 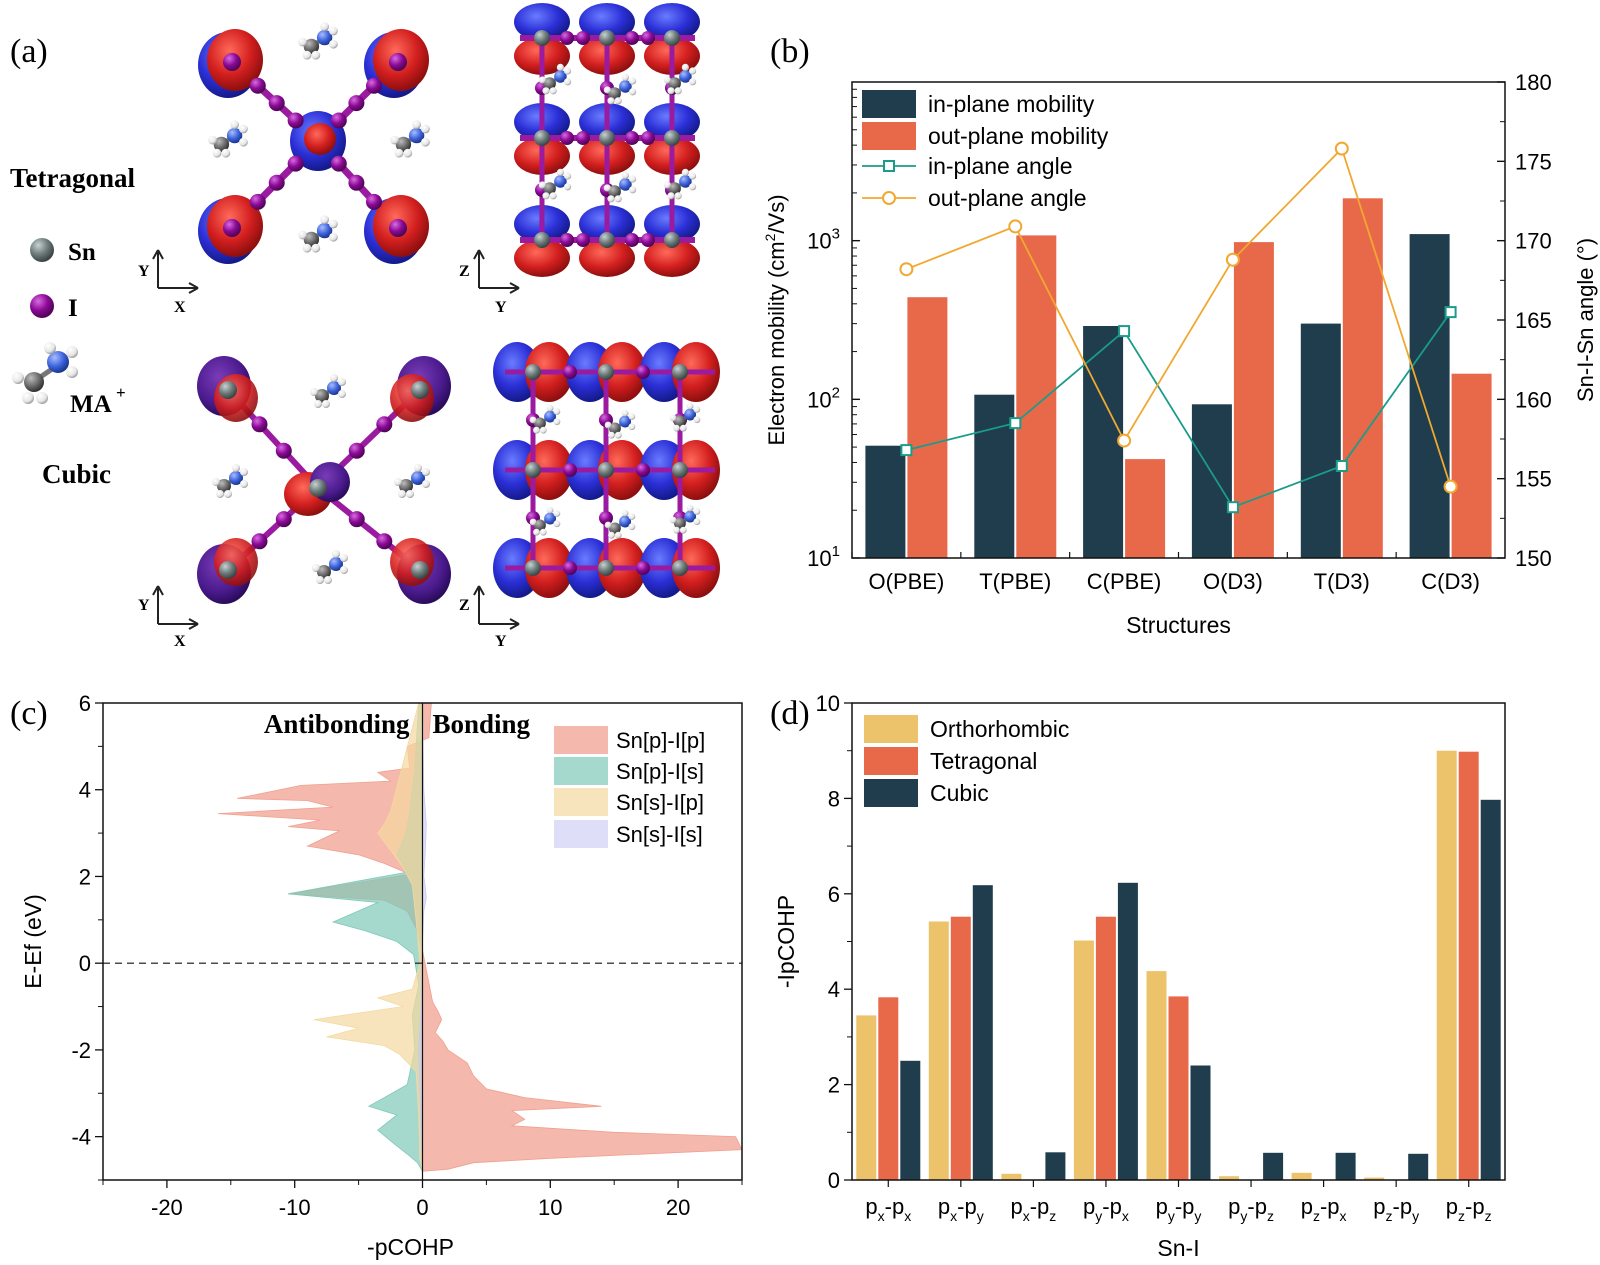 What do you see at coordinates (607, 140) in the screenshot?
I see `tetragonal-side-view-structure` at bounding box center [607, 140].